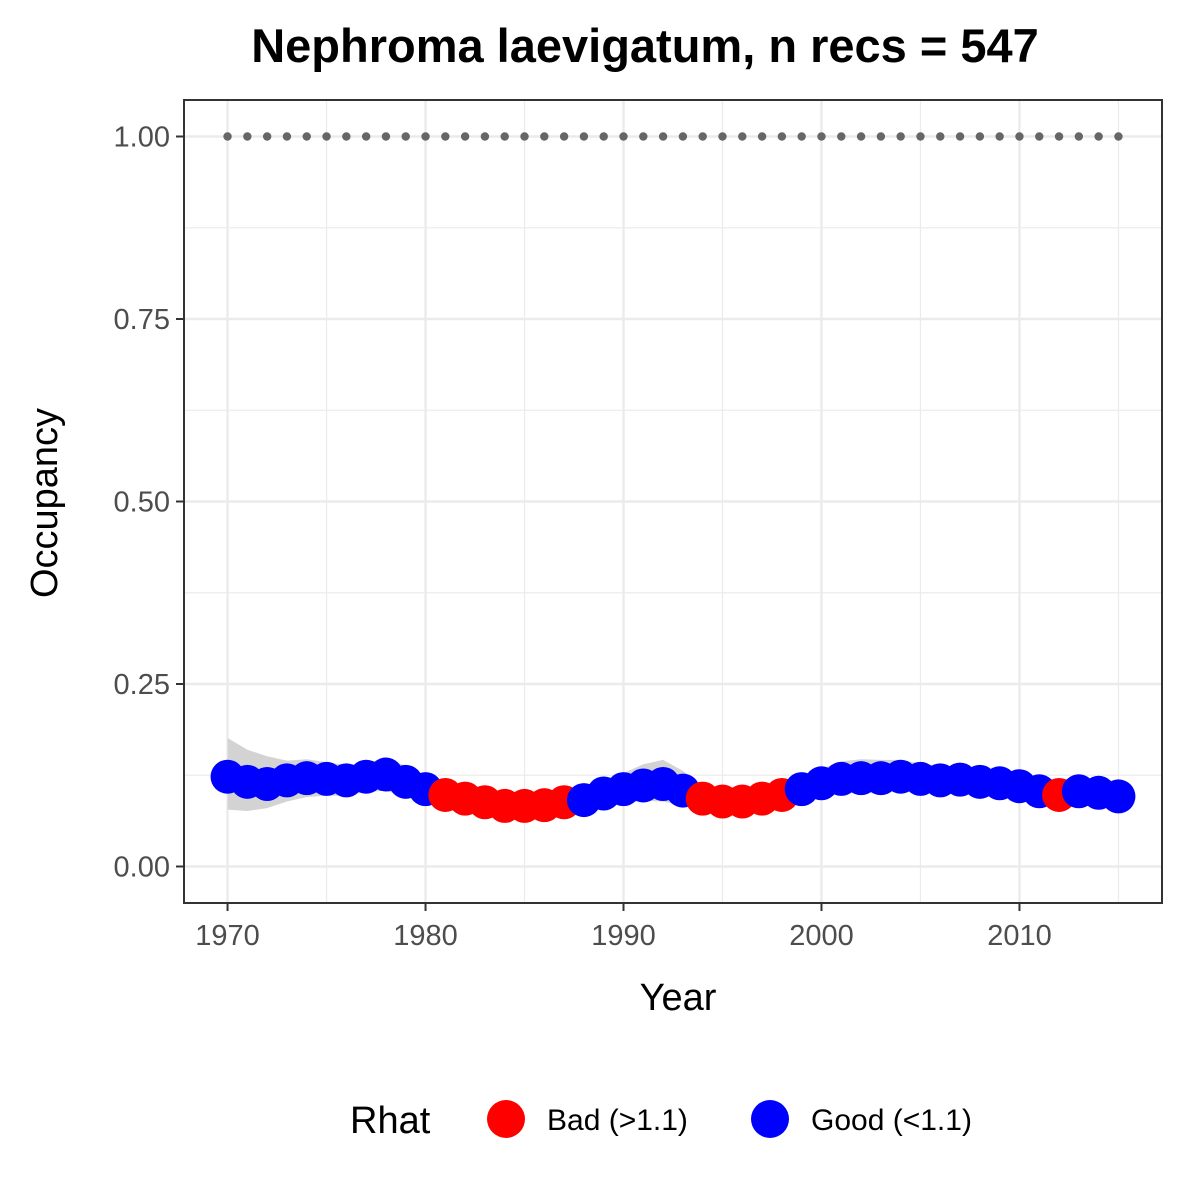 The image size is (1200, 1200). What do you see at coordinates (623, 936) in the screenshot?
I see `x-tick-label: 1990` at bounding box center [623, 936].